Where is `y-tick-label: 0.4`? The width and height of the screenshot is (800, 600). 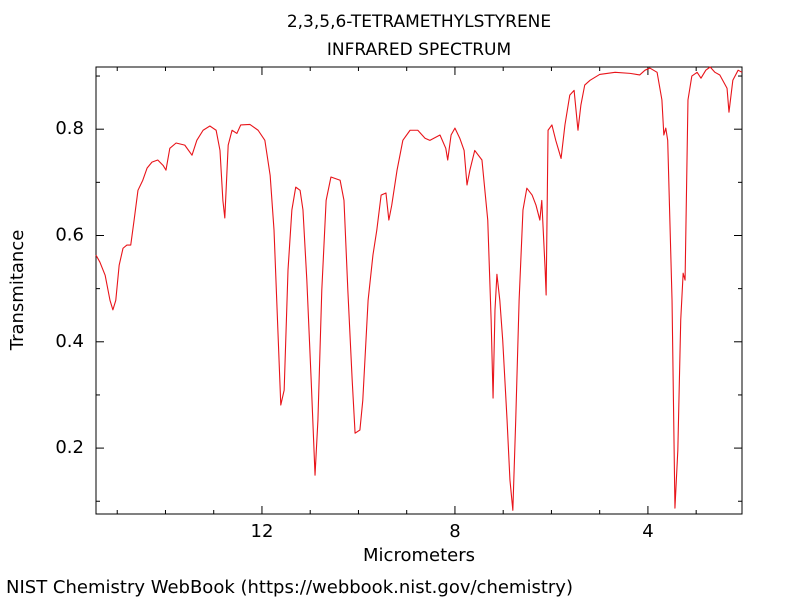 y-tick-label: 0.4 is located at coordinates (69, 341).